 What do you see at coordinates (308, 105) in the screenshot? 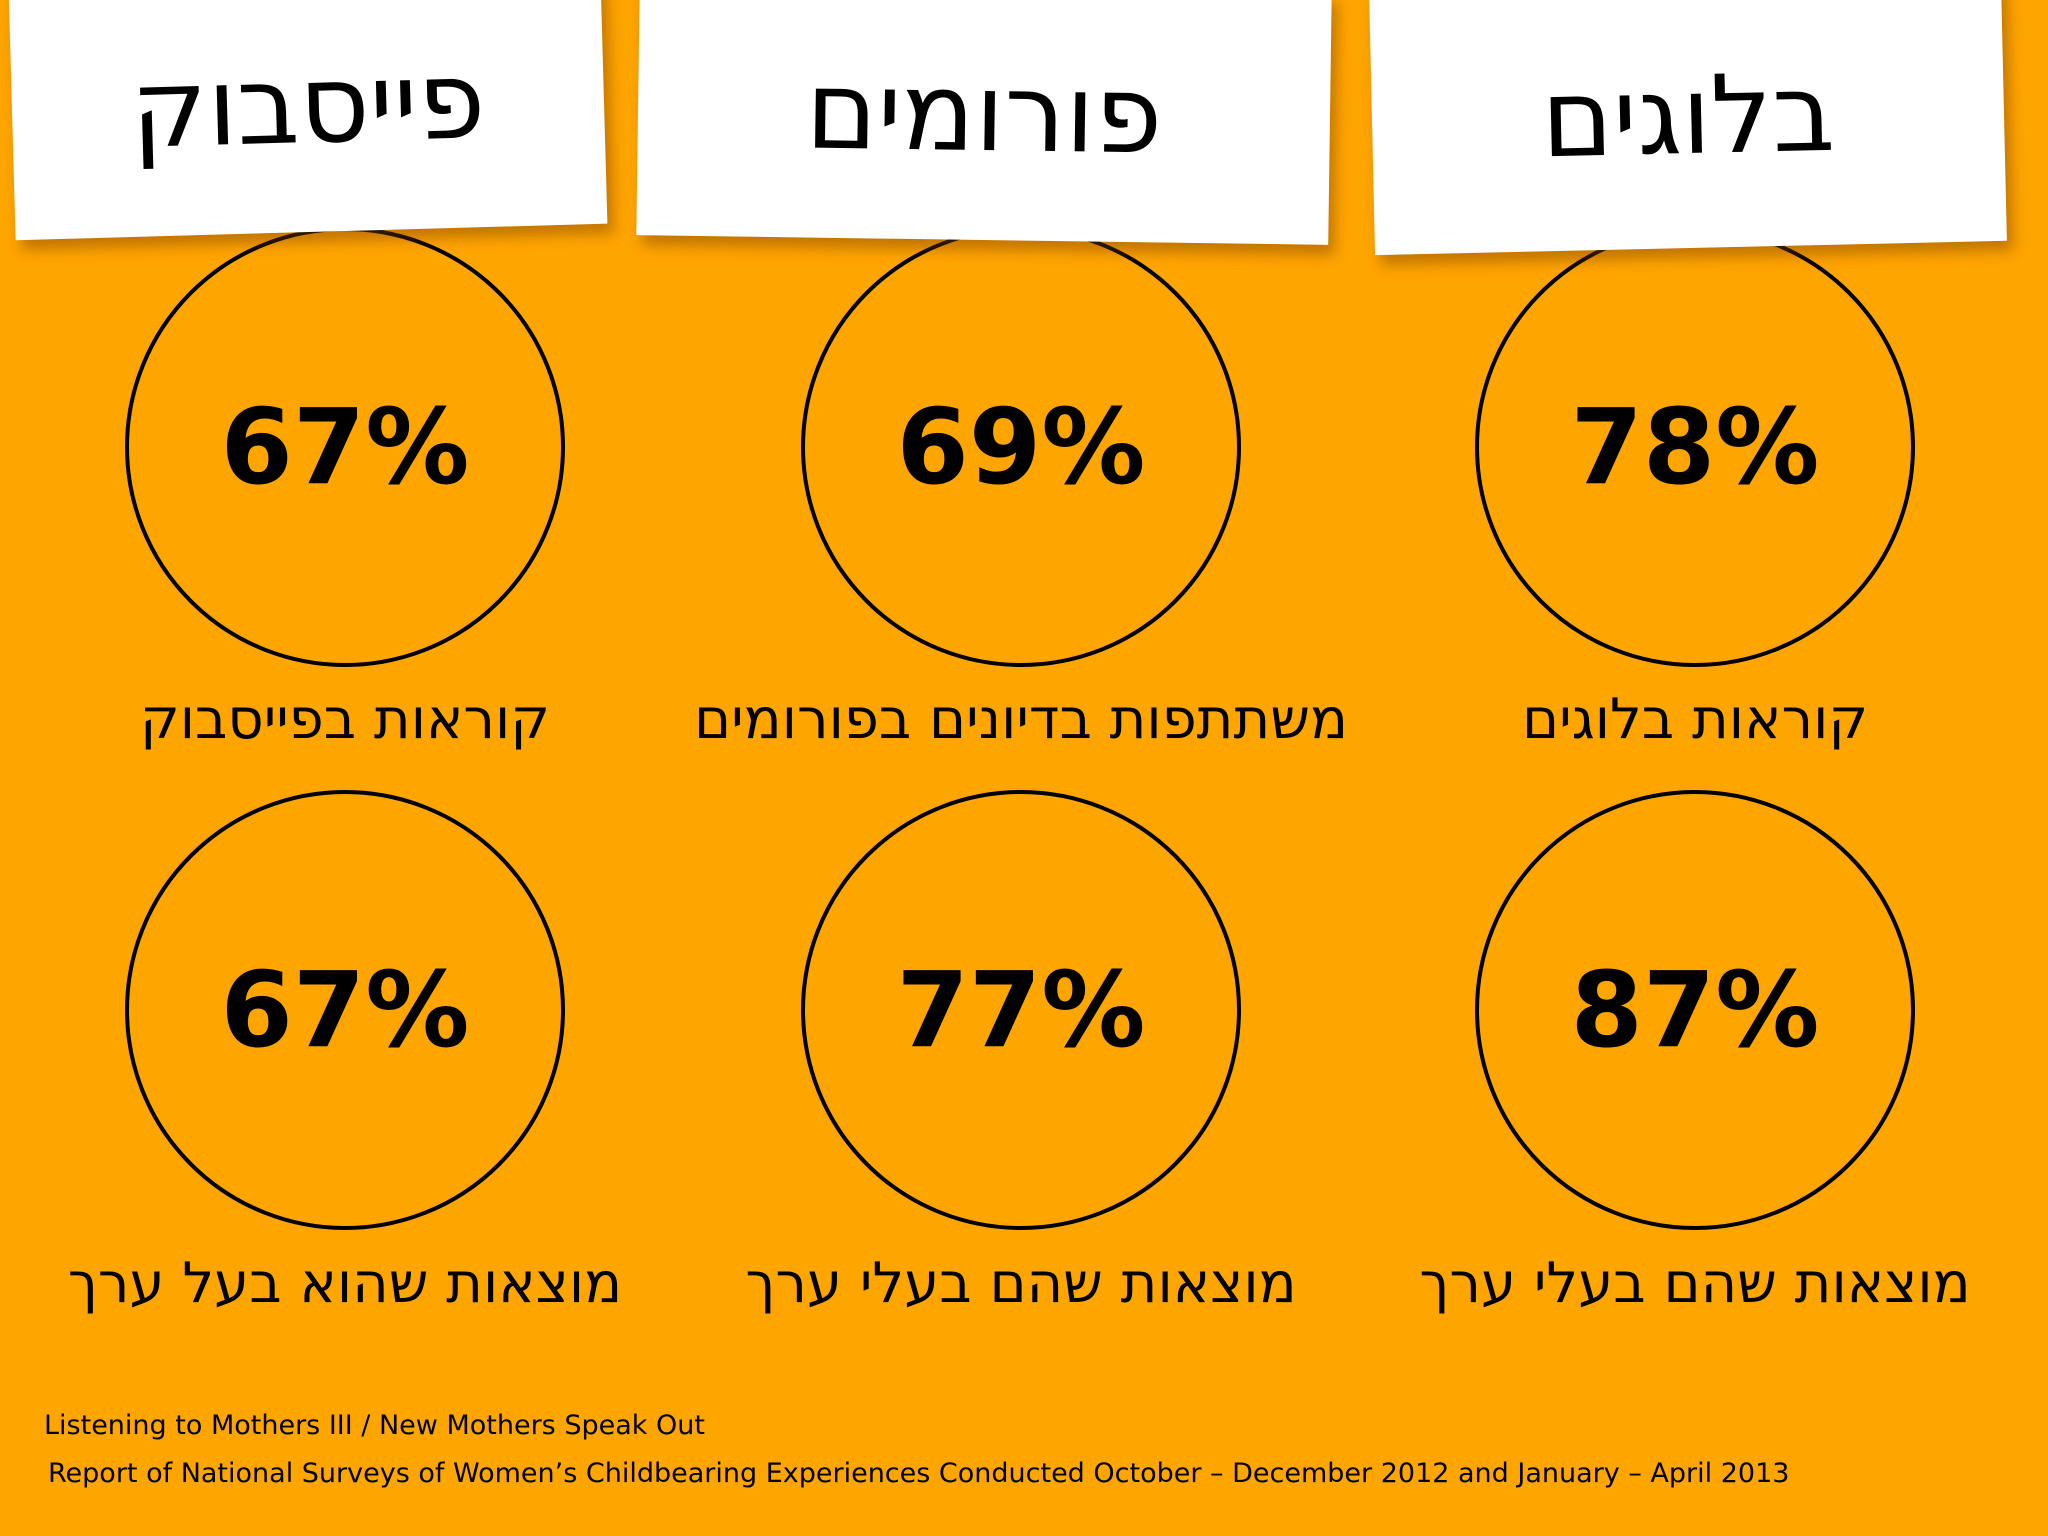
I see `title-facebook: פייסבוק` at bounding box center [308, 105].